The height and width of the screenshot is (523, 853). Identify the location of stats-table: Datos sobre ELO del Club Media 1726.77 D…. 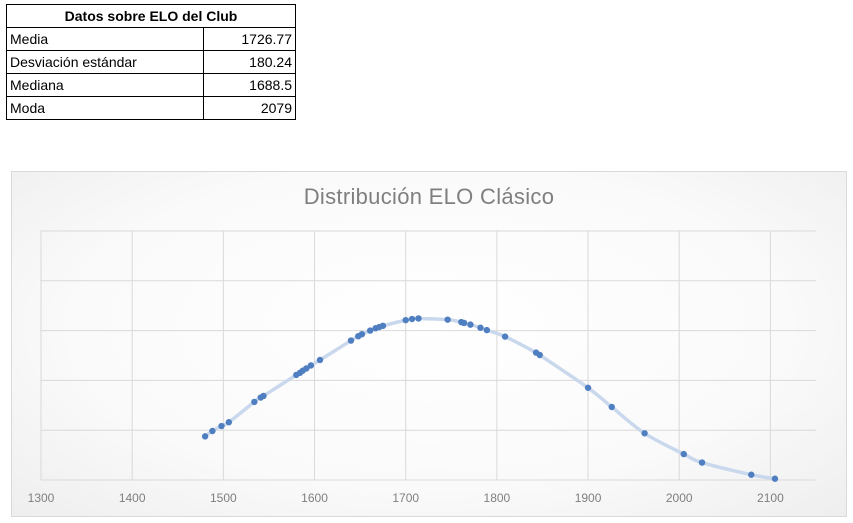
(151, 62).